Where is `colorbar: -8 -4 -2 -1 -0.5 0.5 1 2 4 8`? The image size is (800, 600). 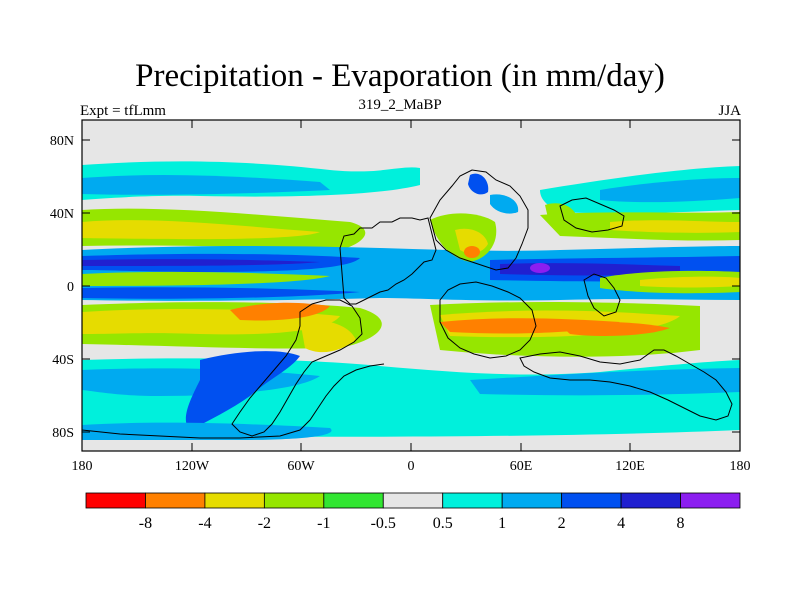
colorbar: -8 -4 -2 -1 -0.5 0.5 1 2 4 8 is located at coordinates (413, 512).